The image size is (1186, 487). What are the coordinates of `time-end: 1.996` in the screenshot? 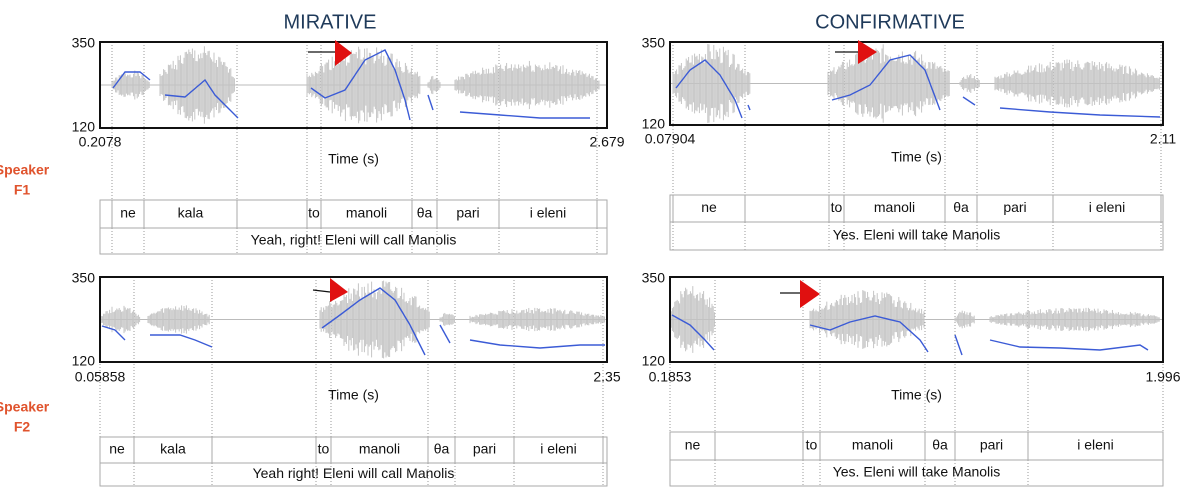 It's located at (1162, 377).